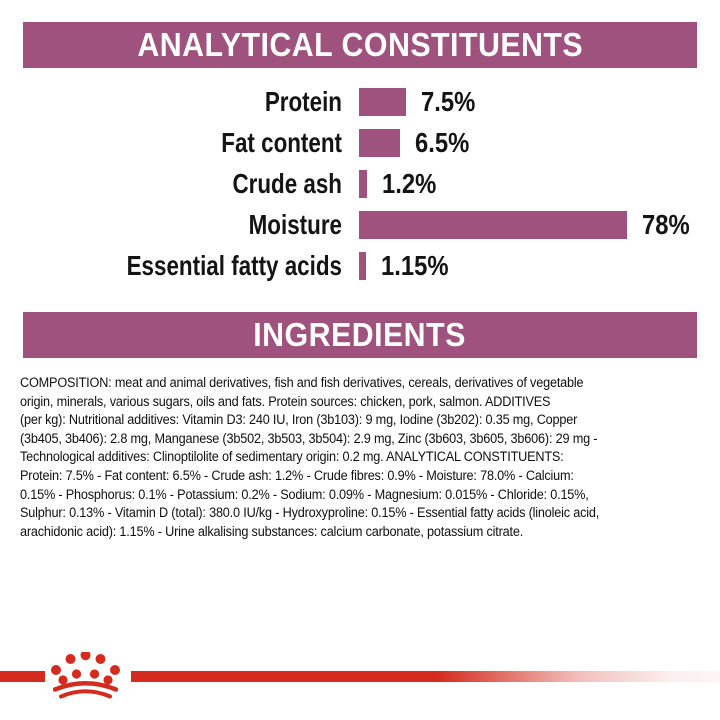 The image size is (720, 720). Describe the element at coordinates (425, 676) in the screenshot. I see `footer-stripe-right` at that location.